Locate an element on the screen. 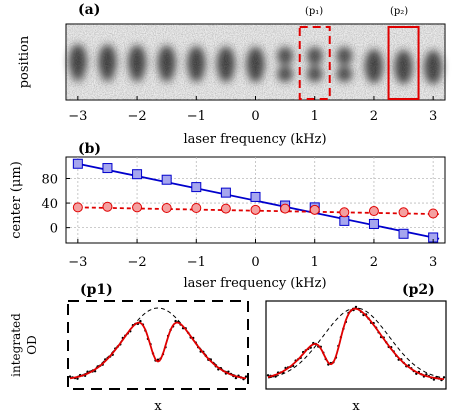  b-x-tick-label: −3 is located at coordinates (77, 262).